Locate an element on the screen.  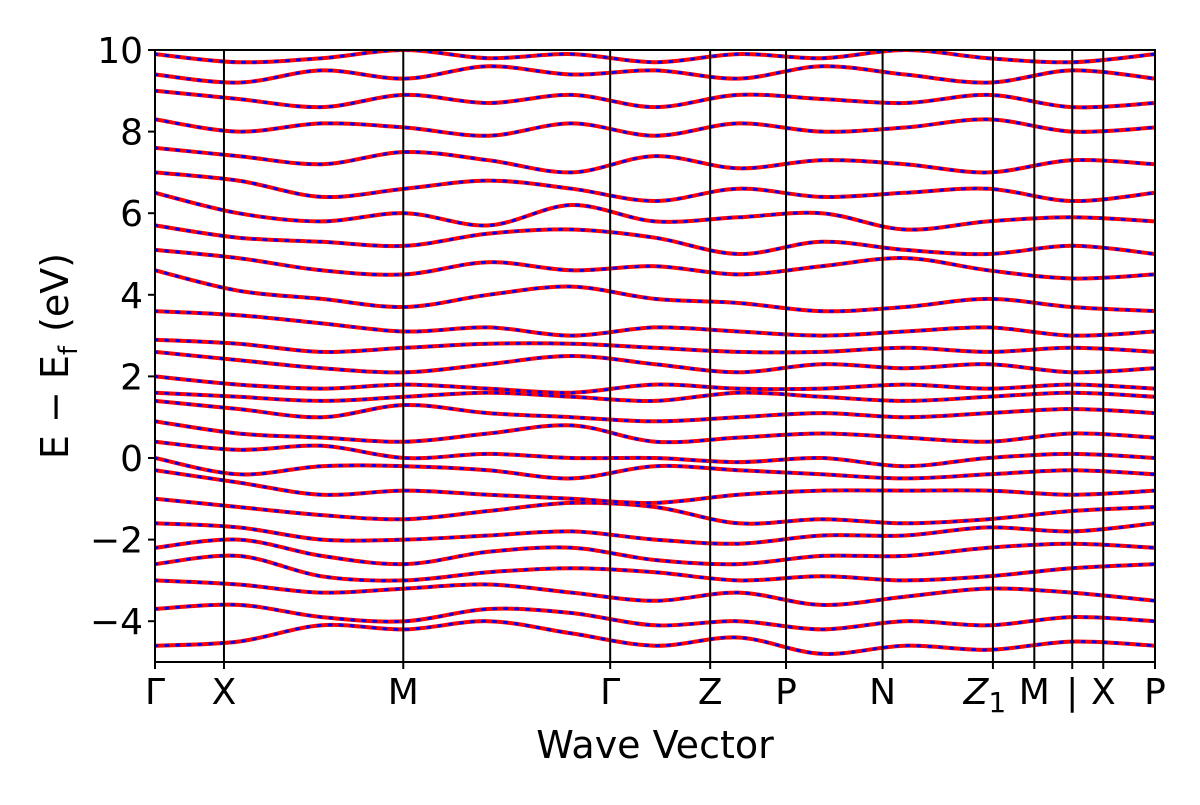
band-12-blue-line is located at coordinates (655, 397).